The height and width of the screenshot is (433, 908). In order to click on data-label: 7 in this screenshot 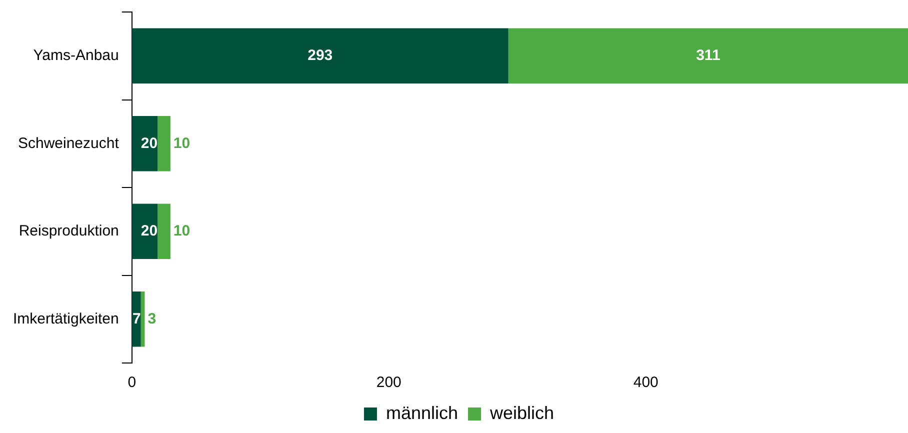, I will do `click(136, 319)`.